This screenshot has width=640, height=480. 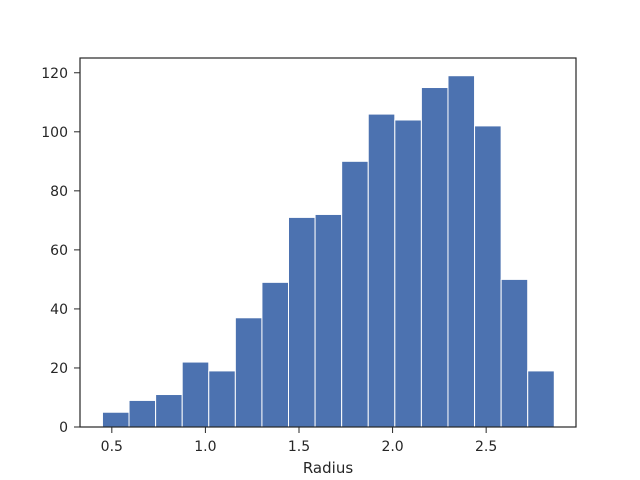 I want to click on x-axis-label: Radius, so click(x=328, y=468).